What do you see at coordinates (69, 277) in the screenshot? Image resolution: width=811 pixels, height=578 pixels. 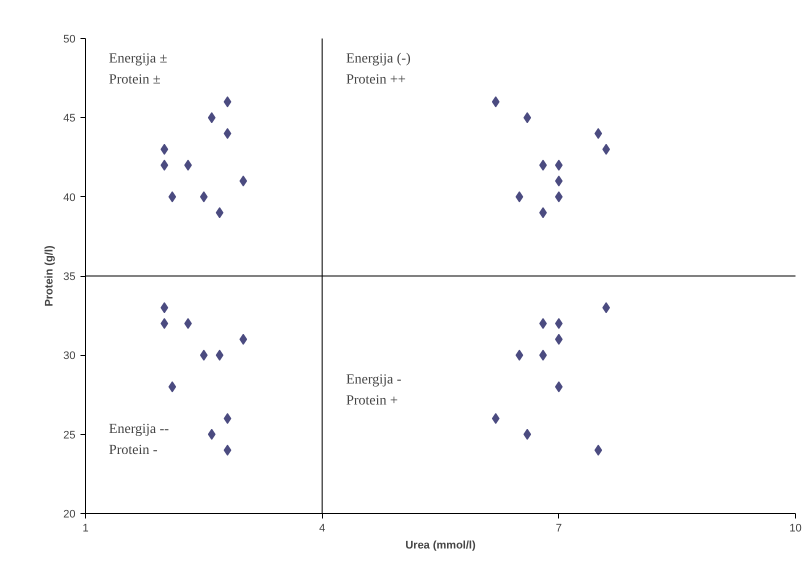 I see `y-tick-label: 35` at bounding box center [69, 277].